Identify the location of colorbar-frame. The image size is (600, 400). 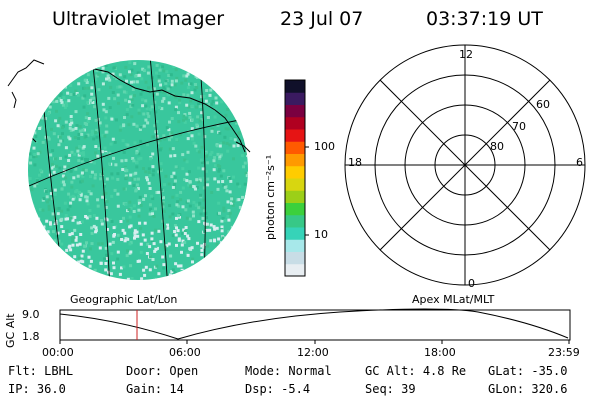
(295, 178).